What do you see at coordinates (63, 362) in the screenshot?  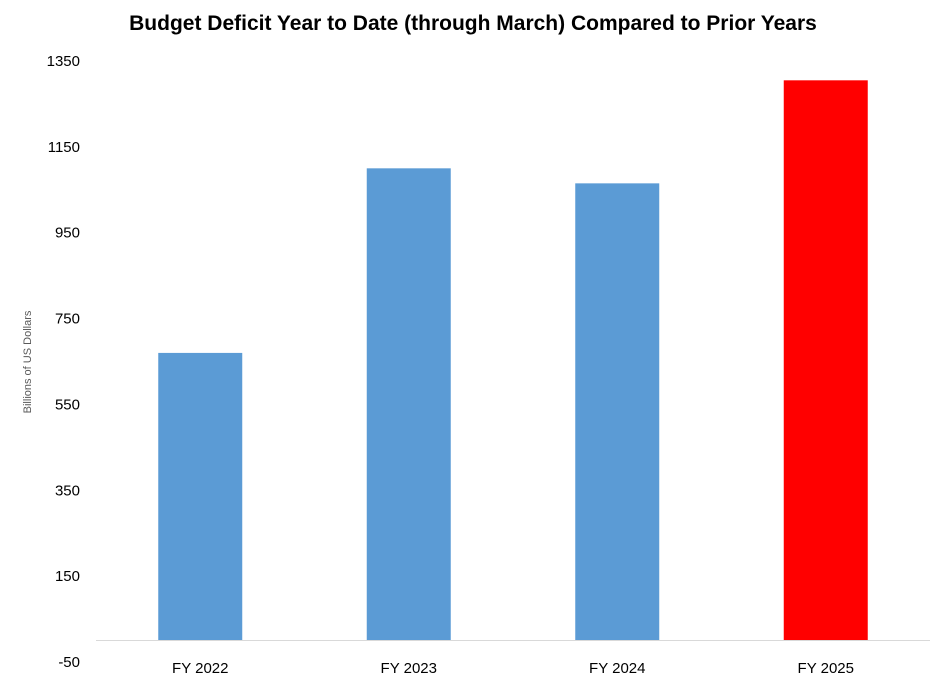 I see `y-tick-labels: -50 150 350 550 750 950 1150 1350` at bounding box center [63, 362].